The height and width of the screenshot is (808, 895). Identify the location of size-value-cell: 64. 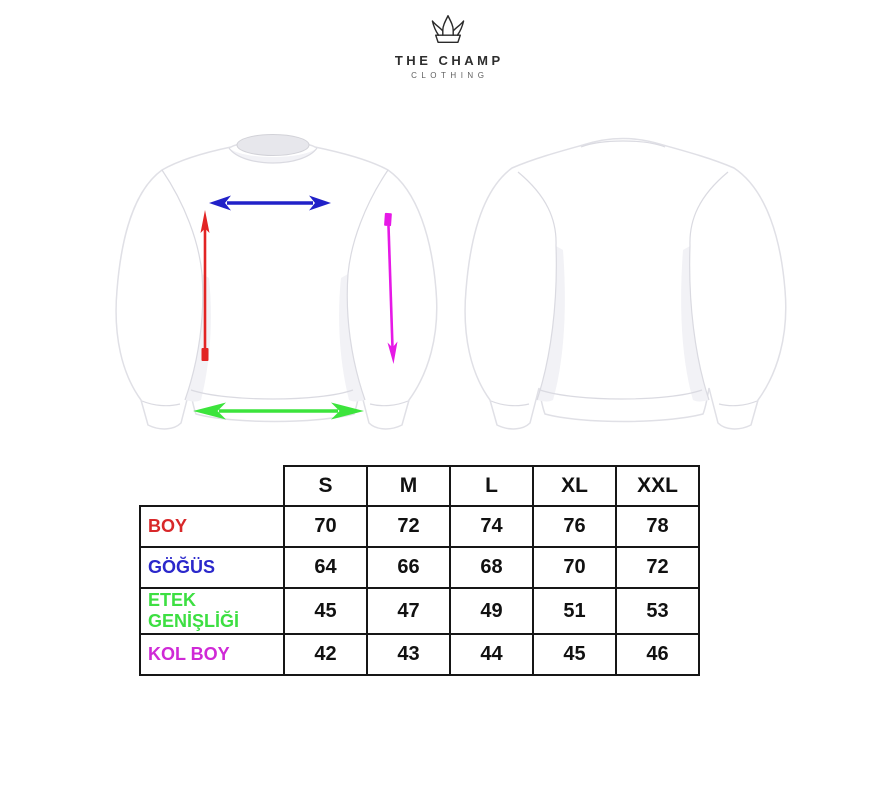
(325, 567).